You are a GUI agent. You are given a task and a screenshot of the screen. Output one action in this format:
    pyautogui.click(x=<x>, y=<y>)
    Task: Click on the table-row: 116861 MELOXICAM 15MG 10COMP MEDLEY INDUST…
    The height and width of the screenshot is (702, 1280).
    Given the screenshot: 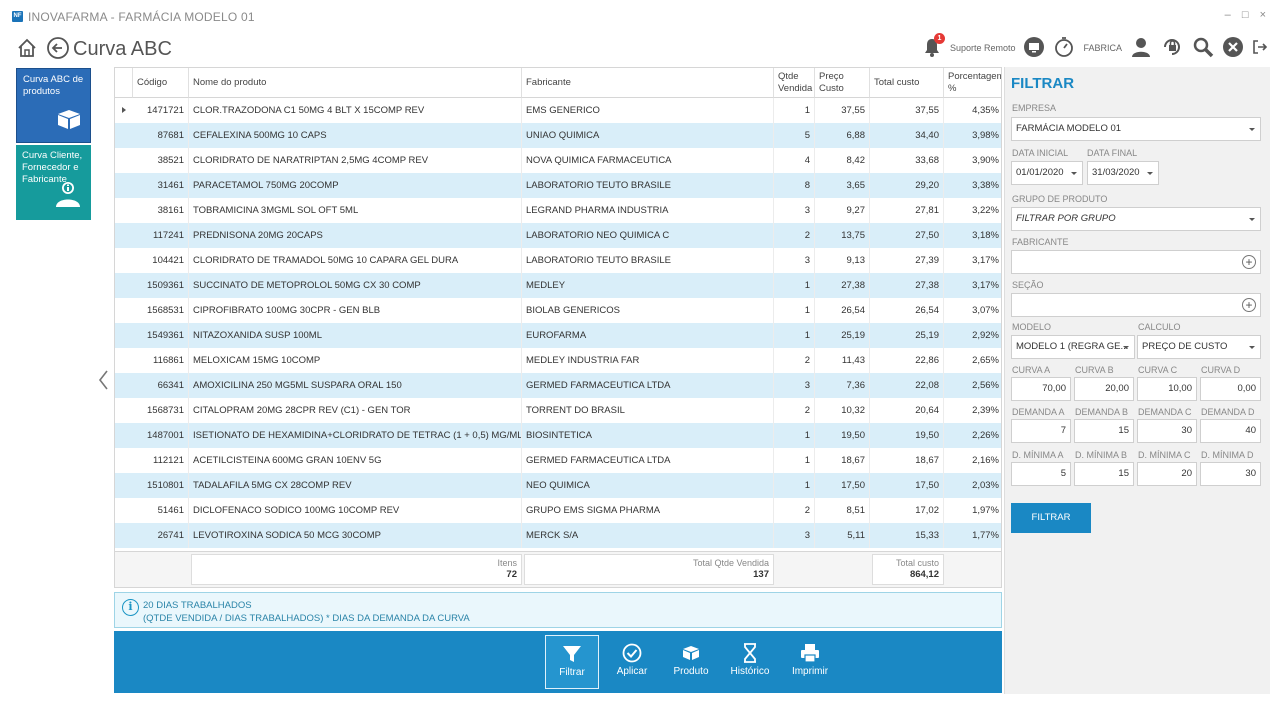 What is the action you would take?
    pyautogui.click(x=558, y=360)
    